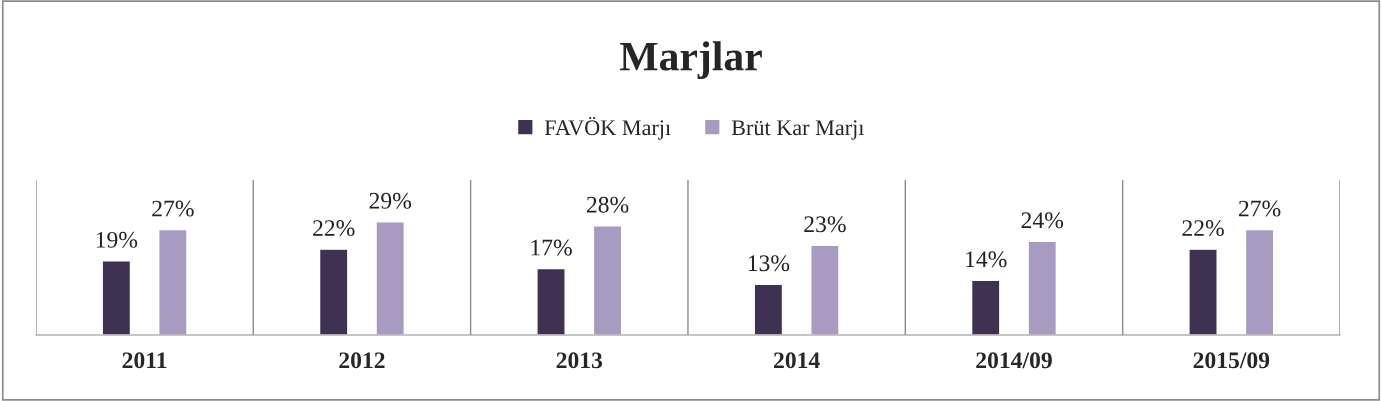  Describe the element at coordinates (144, 360) in the screenshot. I see `x-tick-label: 2011` at that location.